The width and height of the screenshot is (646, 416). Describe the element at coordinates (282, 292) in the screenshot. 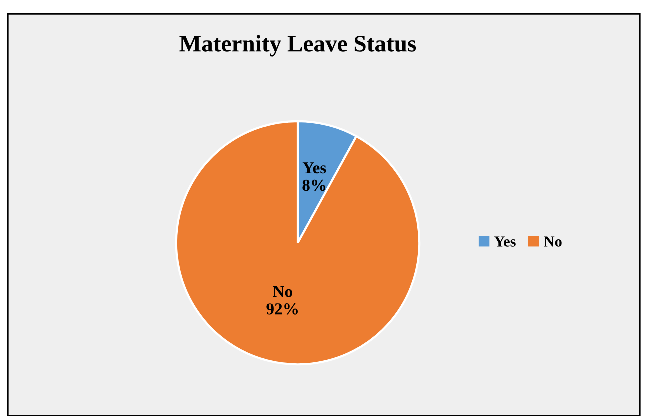

I see `slice-label: No` at that location.